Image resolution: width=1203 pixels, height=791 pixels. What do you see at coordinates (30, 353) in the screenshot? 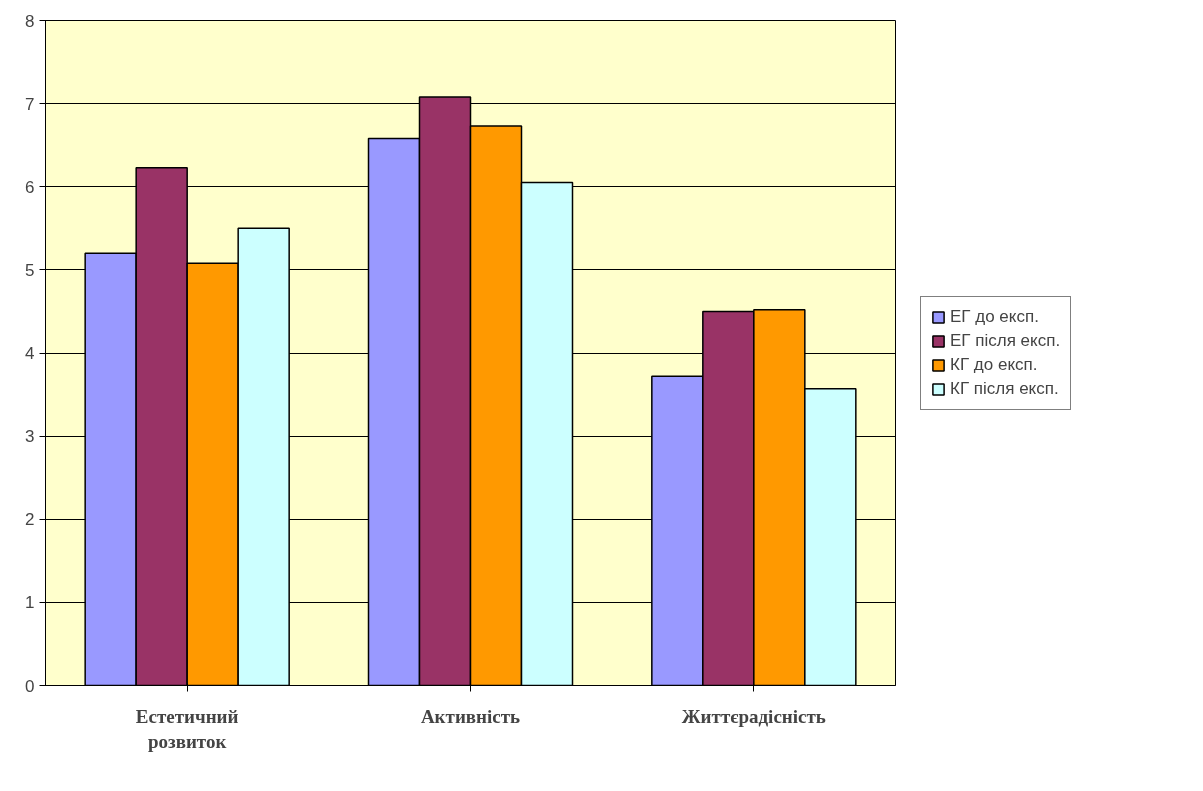
I see `y-tick-label: 4` at bounding box center [30, 353].